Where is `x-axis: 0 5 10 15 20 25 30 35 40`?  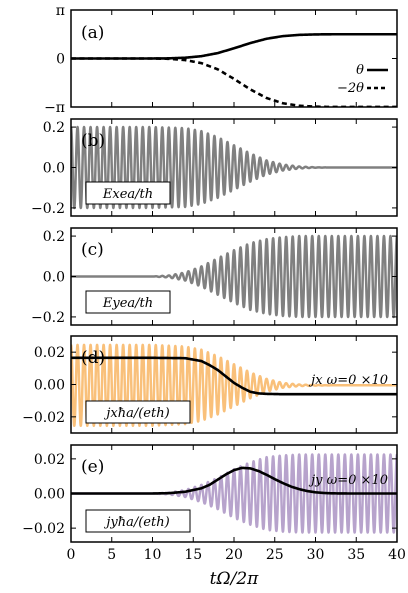 x-axis: 0 5 10 15 20 25 30 35 40 is located at coordinates (236, 555).